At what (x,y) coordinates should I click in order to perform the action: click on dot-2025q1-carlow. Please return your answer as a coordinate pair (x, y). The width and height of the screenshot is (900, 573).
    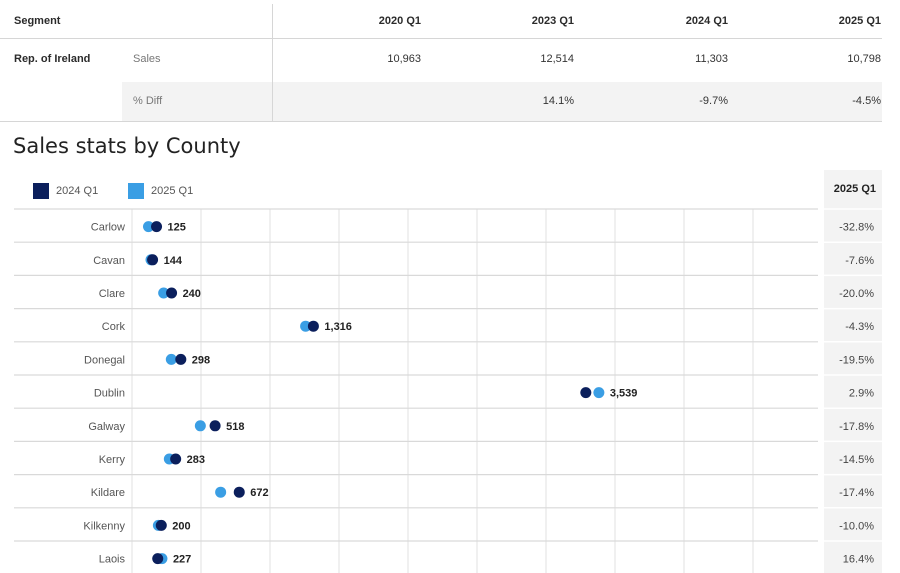
    Looking at the image, I should click on (148, 227).